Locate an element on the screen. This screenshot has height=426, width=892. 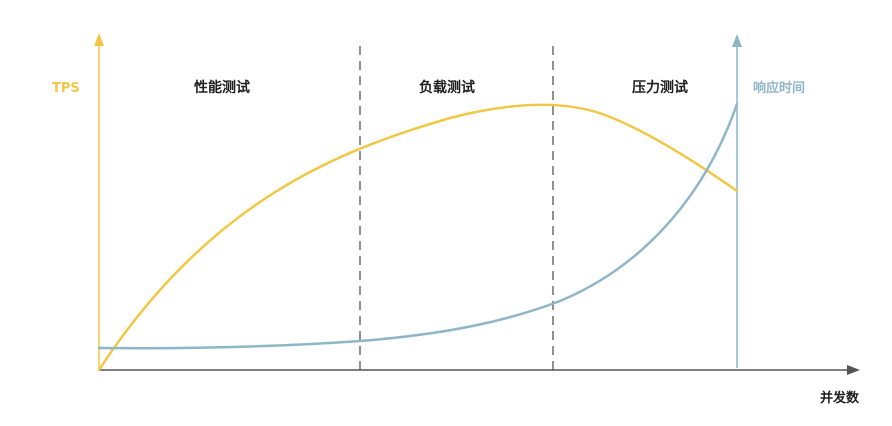
concurrency-axis-label: 并发数 is located at coordinates (840, 398).